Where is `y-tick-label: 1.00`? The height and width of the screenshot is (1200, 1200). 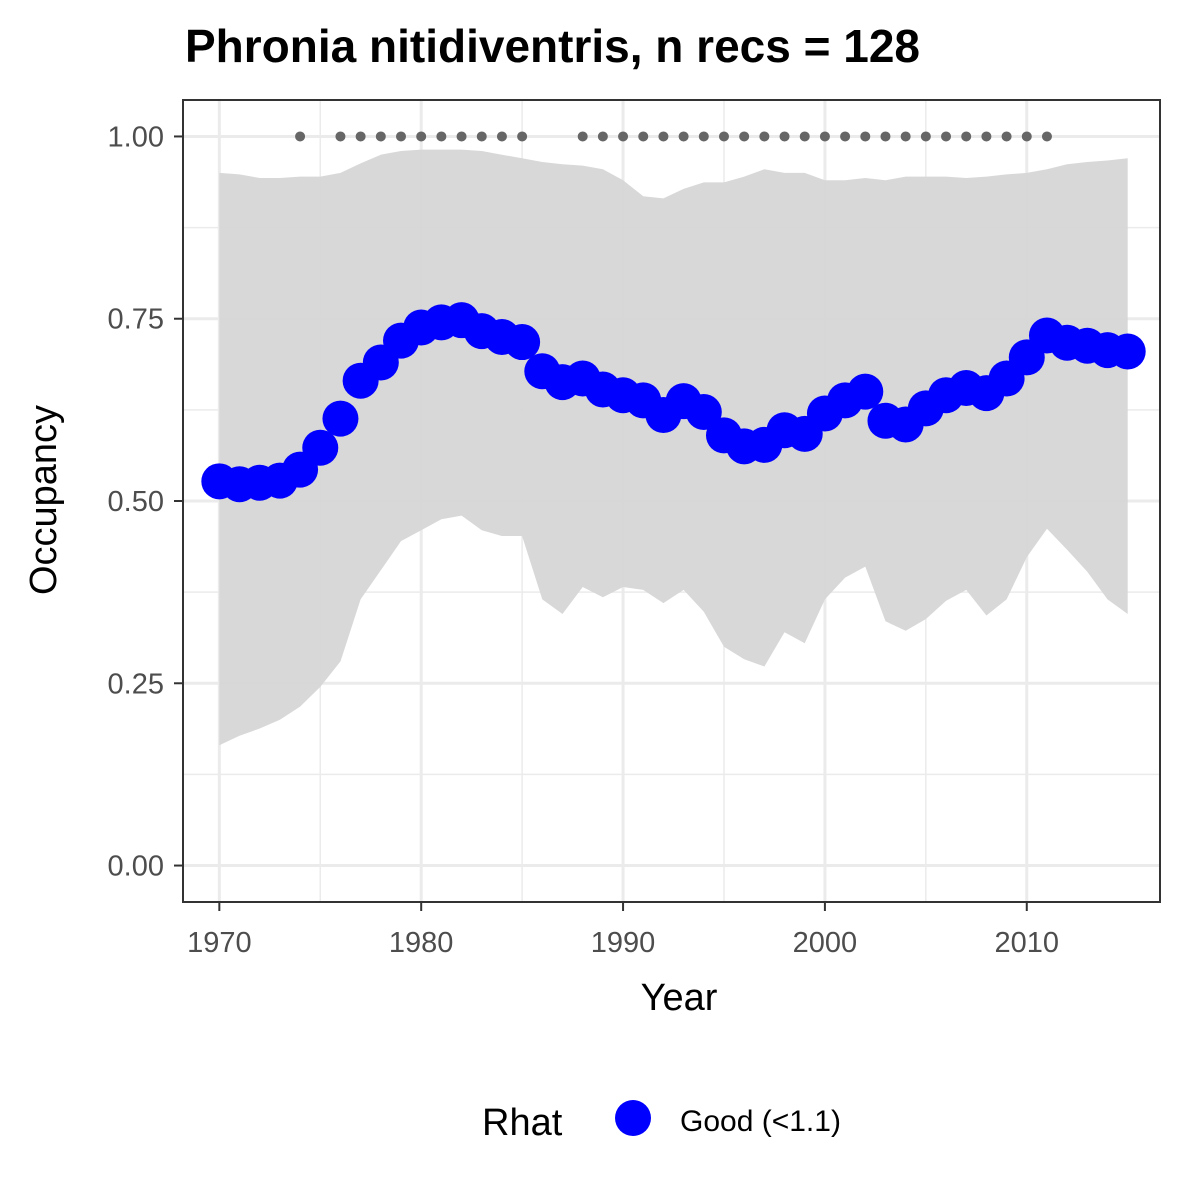 y-tick-label: 1.00 is located at coordinates (136, 137).